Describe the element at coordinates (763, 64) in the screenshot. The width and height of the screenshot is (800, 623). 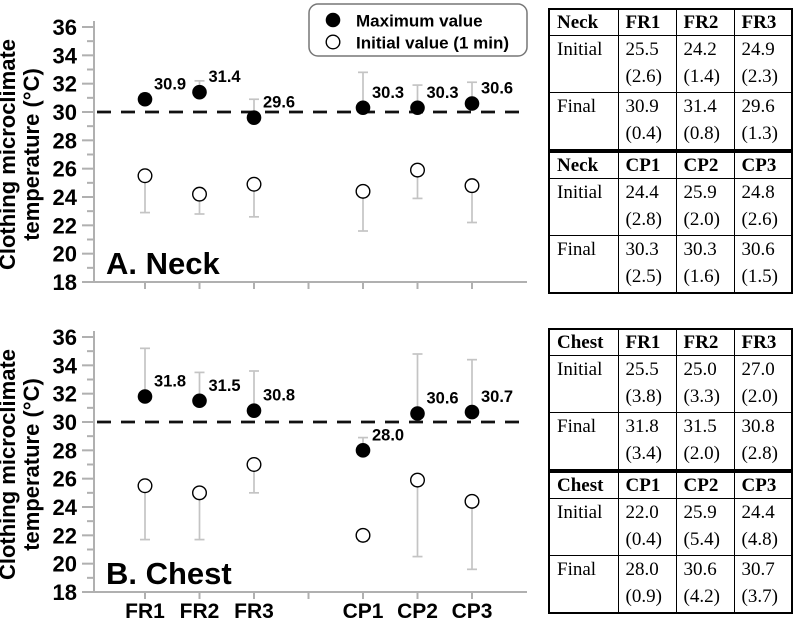
I see `table-value-cell: 24.9 (2.3)` at that location.